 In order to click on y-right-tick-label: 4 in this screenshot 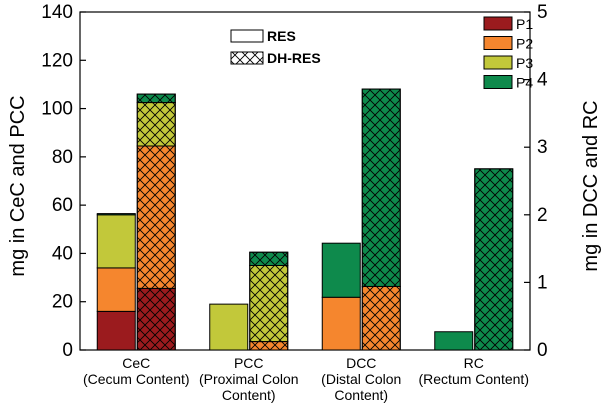, I will do `click(542, 80)`.